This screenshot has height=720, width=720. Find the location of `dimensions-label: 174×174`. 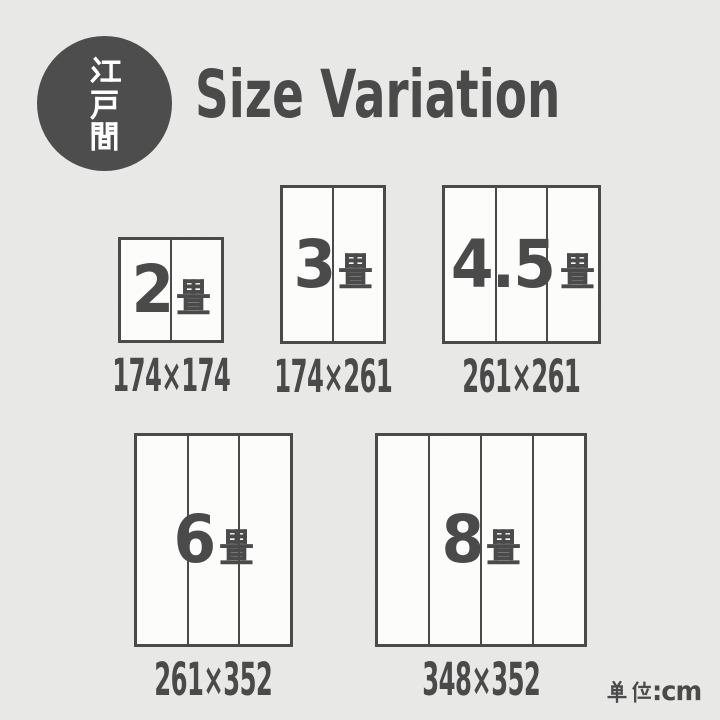

dimensions-label: 174×174 is located at coordinates (171, 375).